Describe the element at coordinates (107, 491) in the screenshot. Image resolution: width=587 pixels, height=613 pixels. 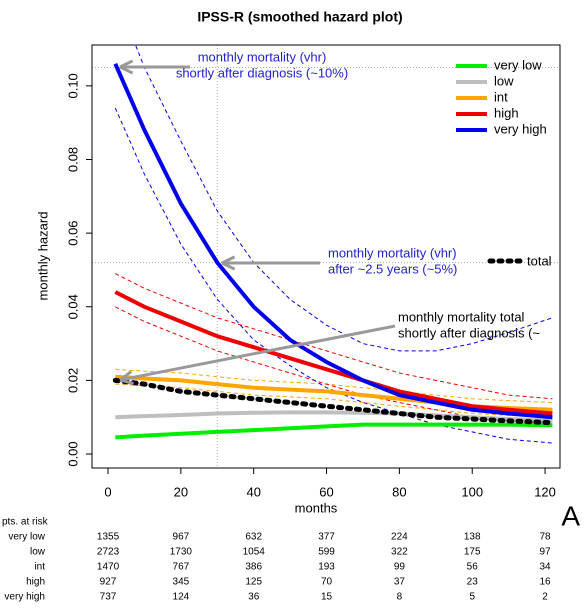
I see `x-tick-label: 0` at that location.